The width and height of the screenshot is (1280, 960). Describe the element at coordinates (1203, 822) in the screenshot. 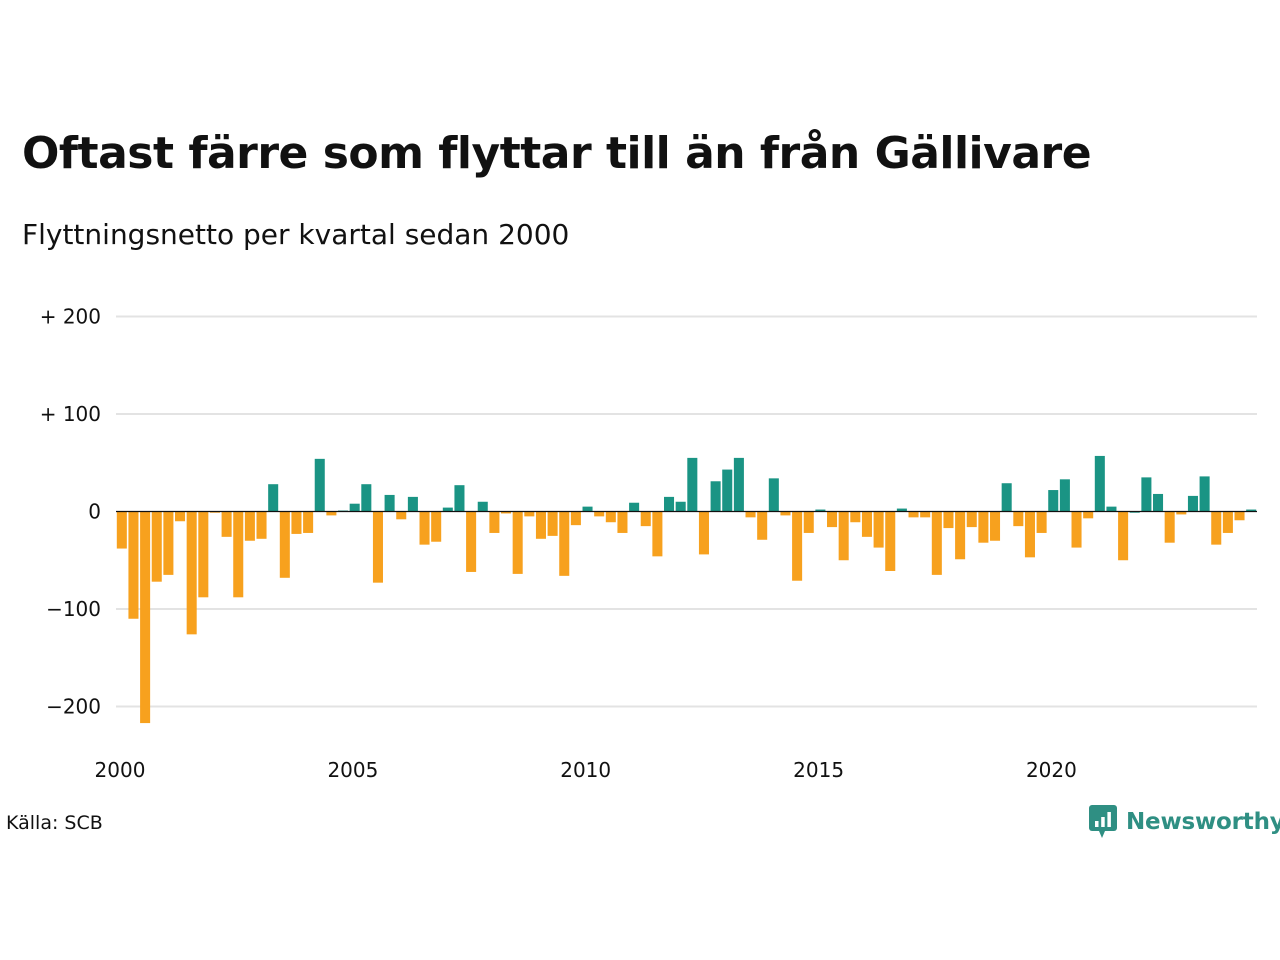

I see `brand-name: Newsworthy` at that location.